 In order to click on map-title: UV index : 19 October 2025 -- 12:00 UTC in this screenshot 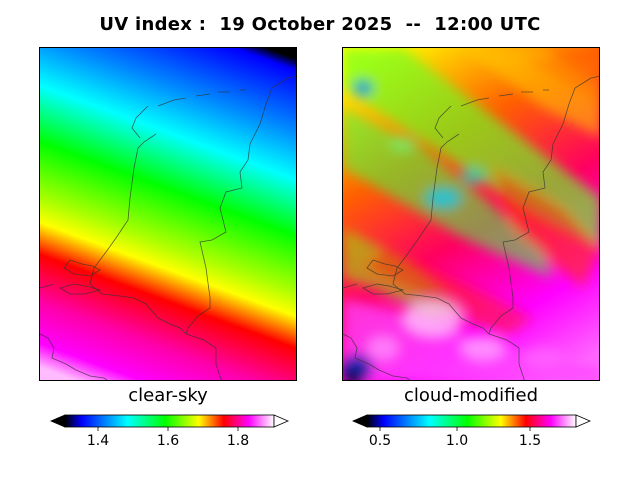, I will do `click(320, 24)`.